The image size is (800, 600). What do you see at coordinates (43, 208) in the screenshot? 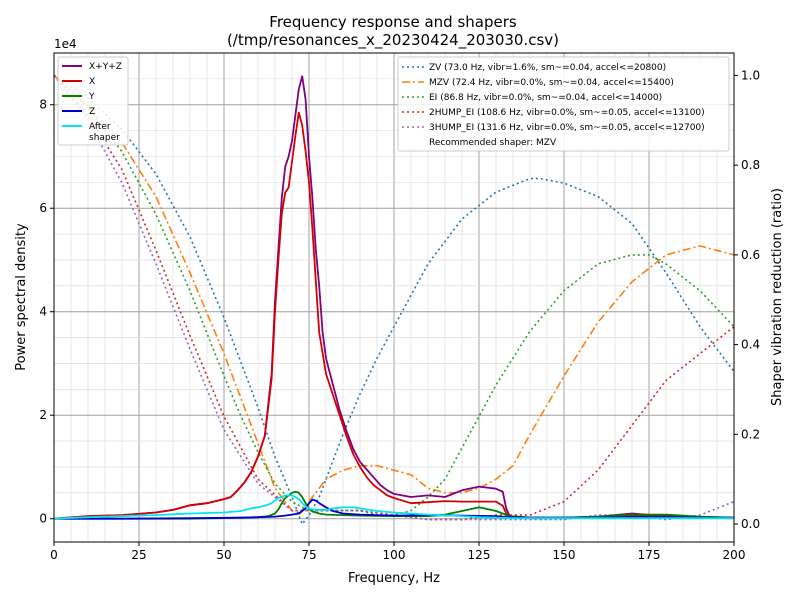
I see `y-tick-label: 6` at bounding box center [43, 208].